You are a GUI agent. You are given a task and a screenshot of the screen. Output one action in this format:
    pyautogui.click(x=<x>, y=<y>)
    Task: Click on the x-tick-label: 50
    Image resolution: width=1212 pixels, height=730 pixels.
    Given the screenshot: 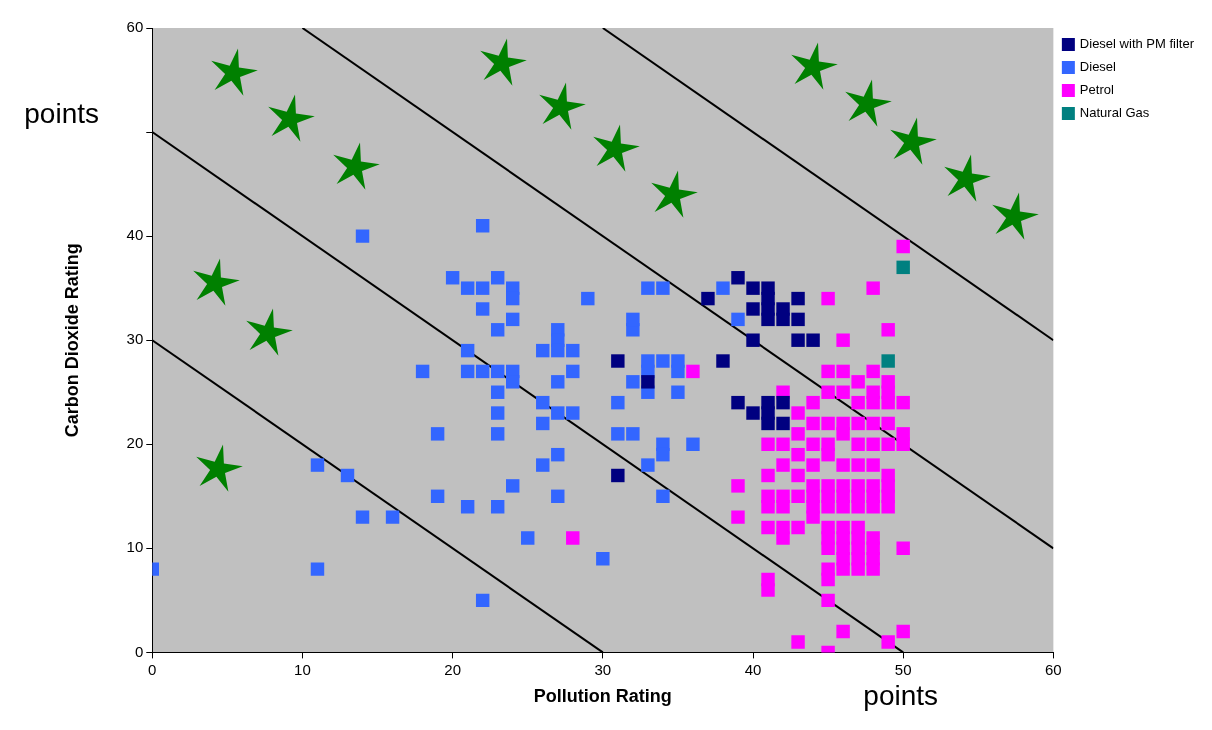 What is the action you would take?
    pyautogui.click(x=903, y=669)
    